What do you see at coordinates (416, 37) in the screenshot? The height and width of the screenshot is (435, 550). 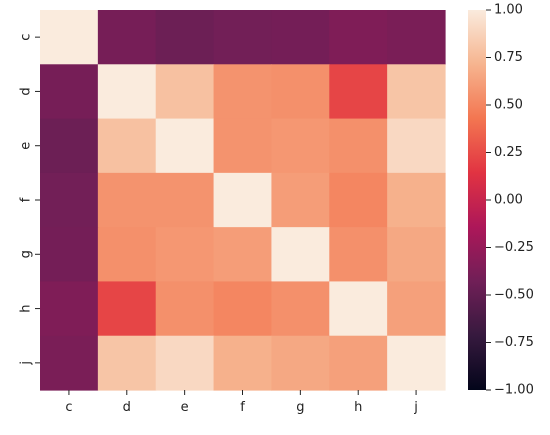 I see `heatmap-cell-c-j` at bounding box center [416, 37].